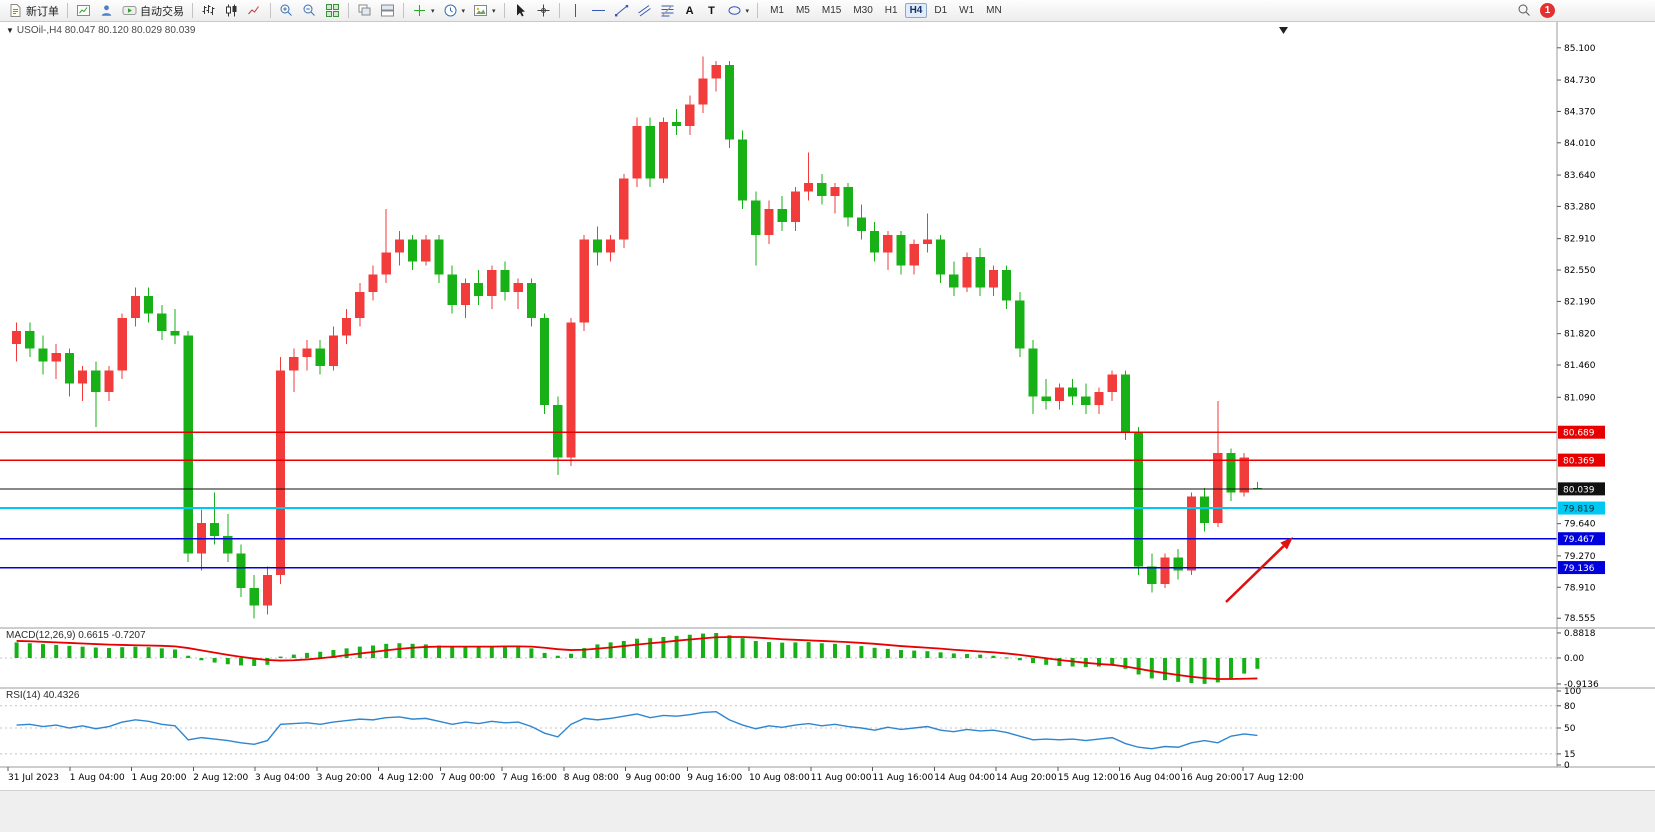  I want to click on timeframe-button-m15: M15, so click(831, 10).